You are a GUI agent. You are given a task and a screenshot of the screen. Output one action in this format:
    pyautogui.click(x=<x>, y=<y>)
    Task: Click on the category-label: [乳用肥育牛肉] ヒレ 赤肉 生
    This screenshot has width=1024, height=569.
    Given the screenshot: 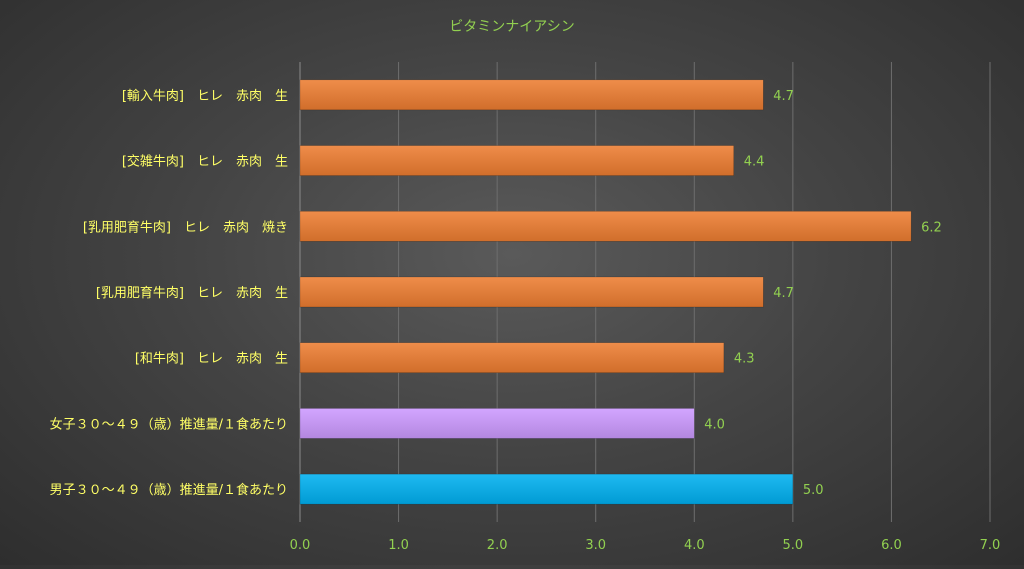 What is the action you would take?
    pyautogui.click(x=192, y=293)
    